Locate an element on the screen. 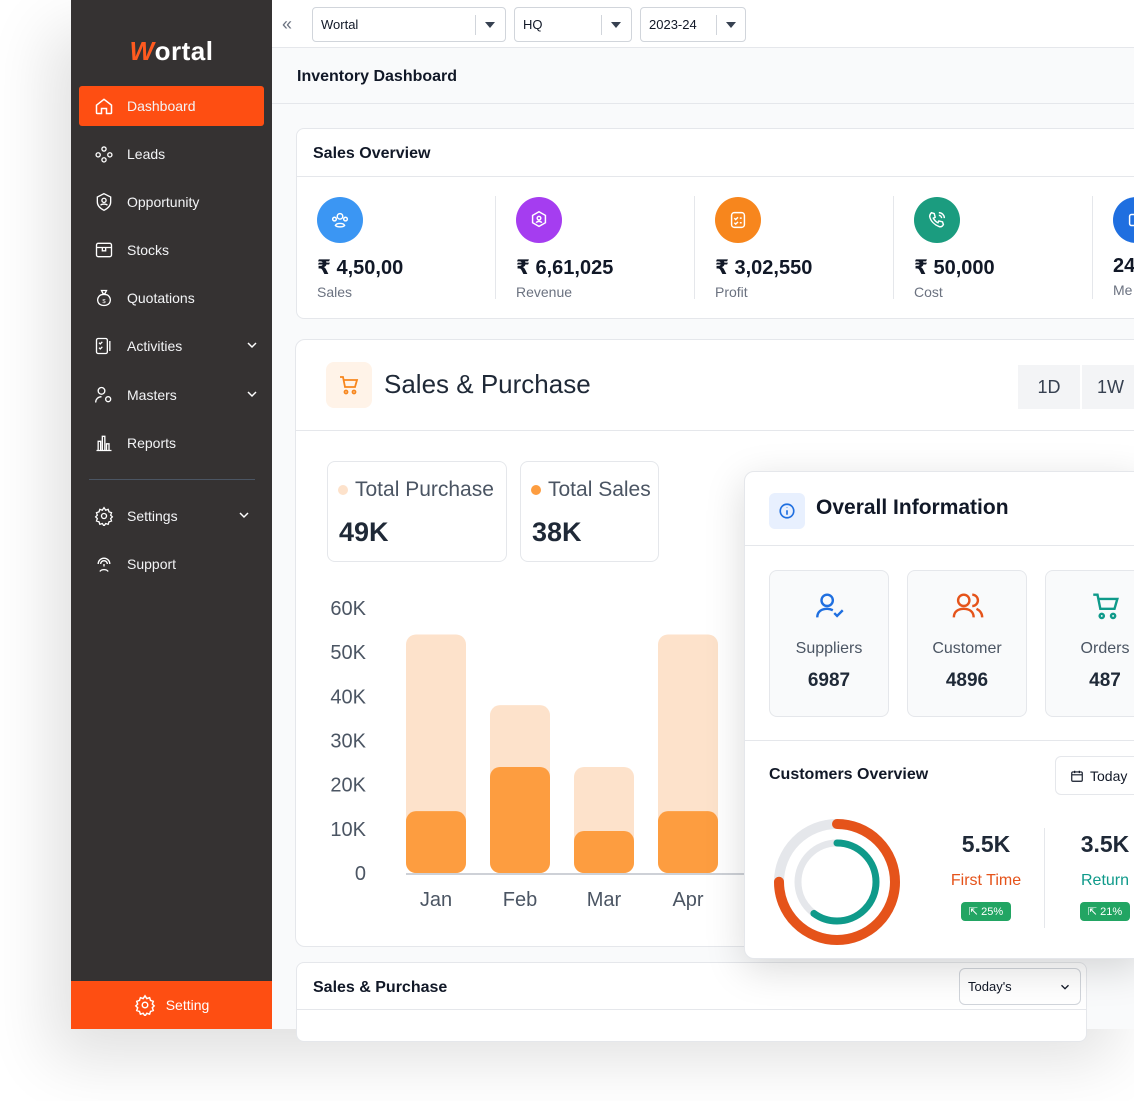 This screenshot has width=1134, height=1101. setting-button: Setting is located at coordinates (171, 1005).